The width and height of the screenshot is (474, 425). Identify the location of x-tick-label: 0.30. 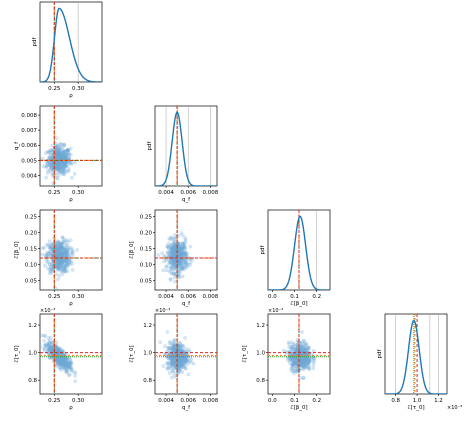
(78, 401).